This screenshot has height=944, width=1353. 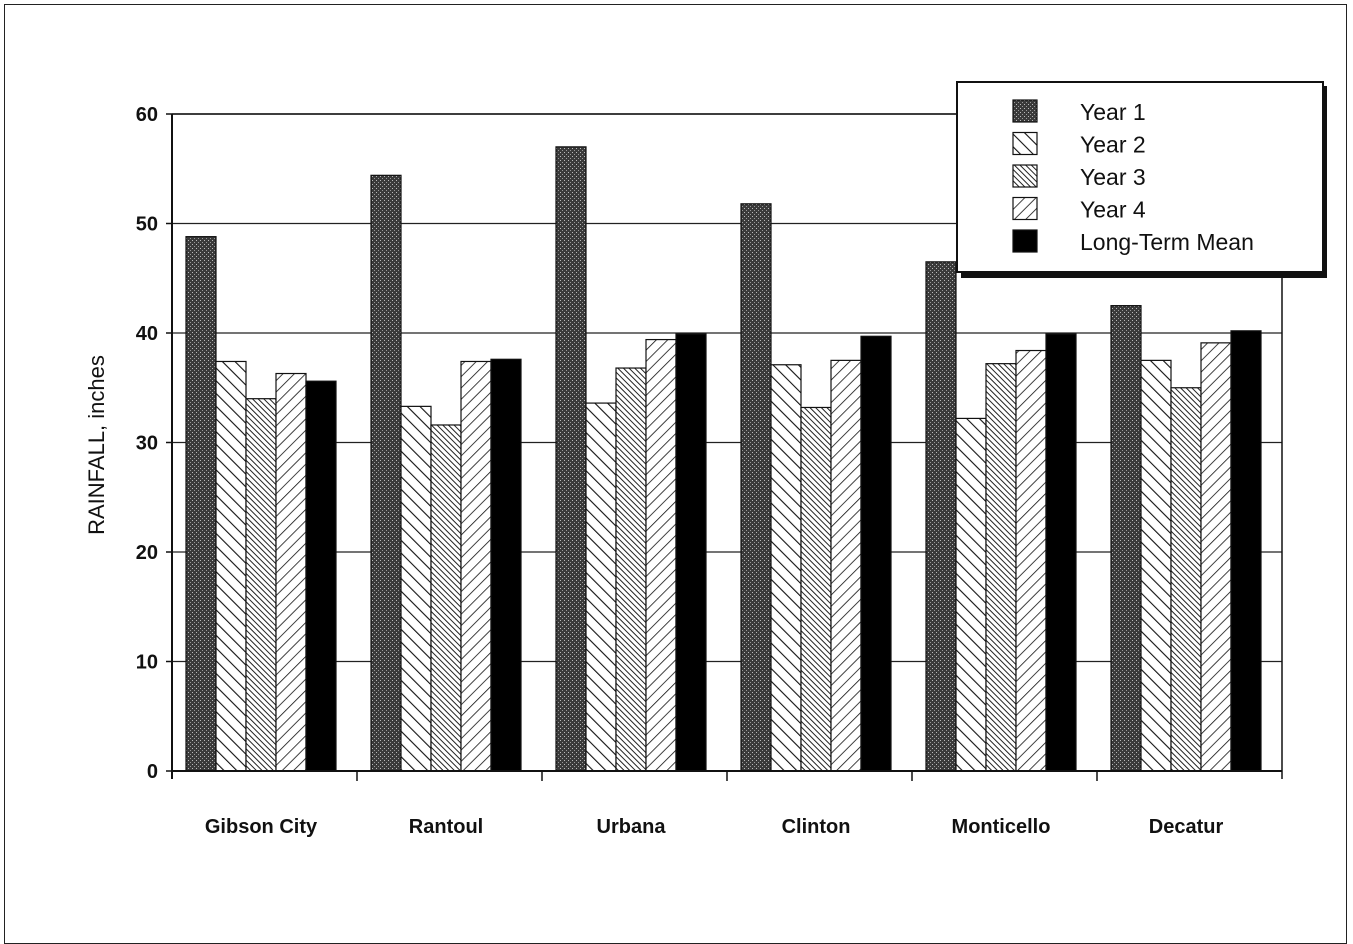 What do you see at coordinates (147, 334) in the screenshot?
I see `y-tick-label: 40` at bounding box center [147, 334].